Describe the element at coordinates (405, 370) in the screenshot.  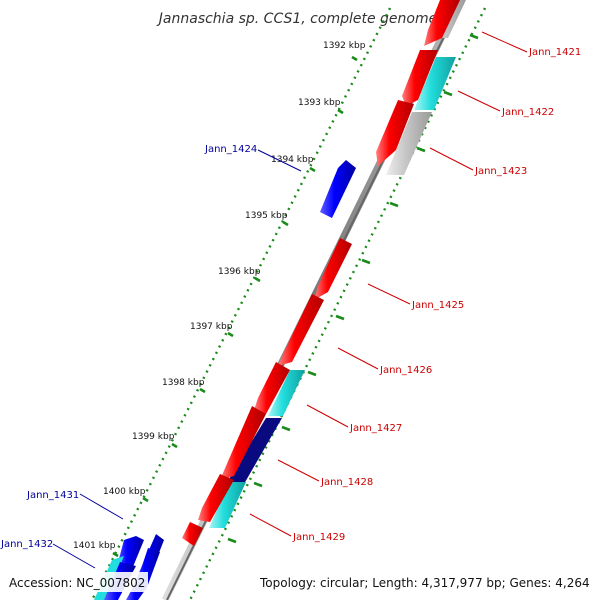
I see `gene-label-jann-1426: Jann_1426` at that location.